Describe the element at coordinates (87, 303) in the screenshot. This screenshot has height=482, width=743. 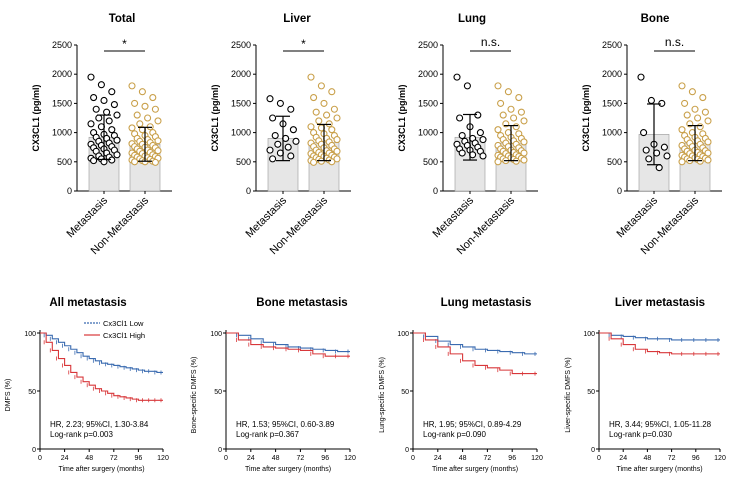
I see `chart-title: All metastasis` at that location.